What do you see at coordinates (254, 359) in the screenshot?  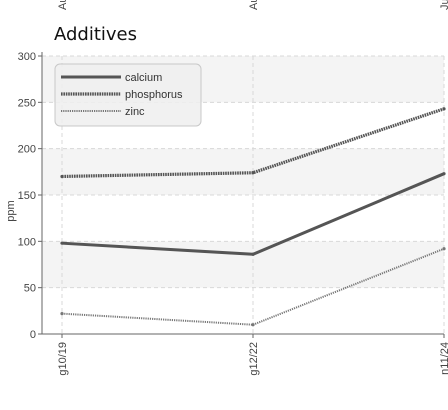 I see `x-tick-label: g12/22` at bounding box center [254, 359].